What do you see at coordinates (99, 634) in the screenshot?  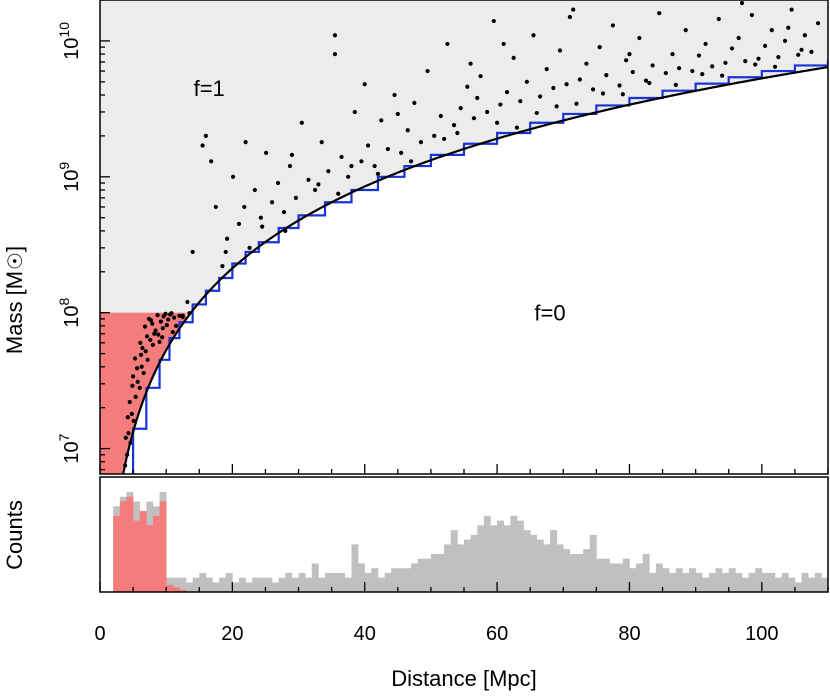 I see `x-tick-label: 0` at bounding box center [99, 634].